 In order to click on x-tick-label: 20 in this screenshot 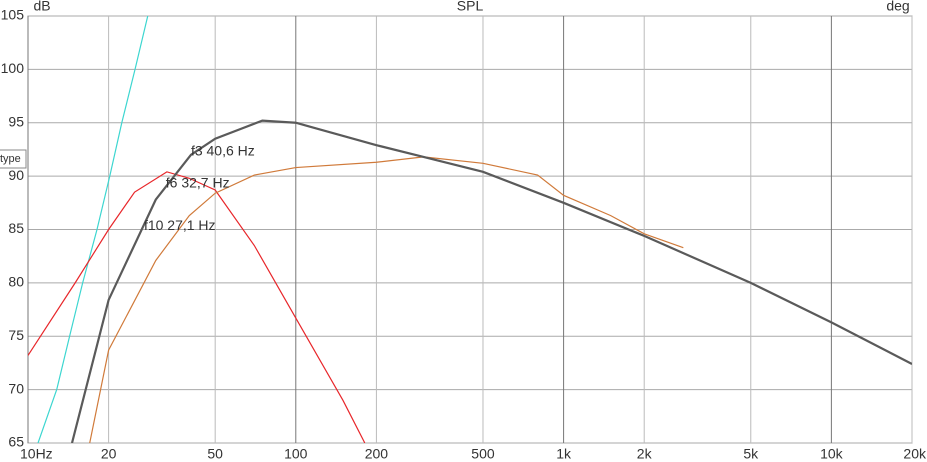, I will do `click(109, 454)`.